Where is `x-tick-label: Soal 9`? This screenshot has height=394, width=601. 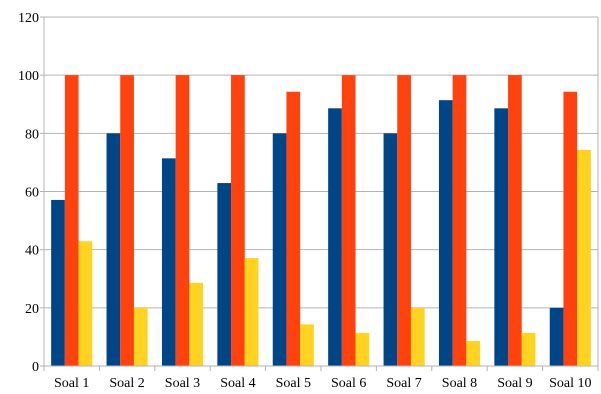
x-tick-label: Soal 9 is located at coordinates (514, 383).